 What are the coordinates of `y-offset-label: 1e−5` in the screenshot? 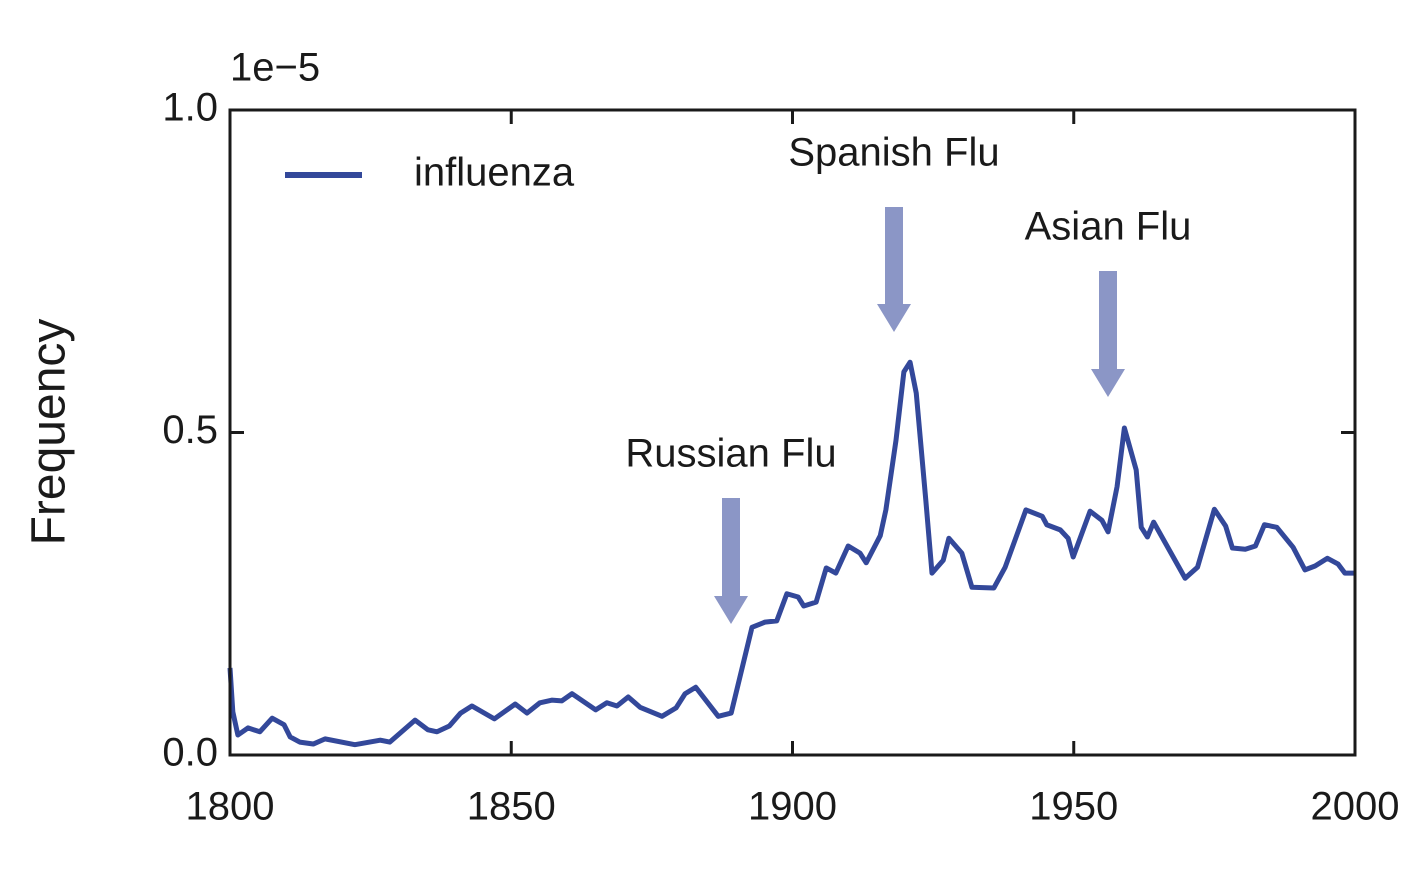 It's located at (275, 68).